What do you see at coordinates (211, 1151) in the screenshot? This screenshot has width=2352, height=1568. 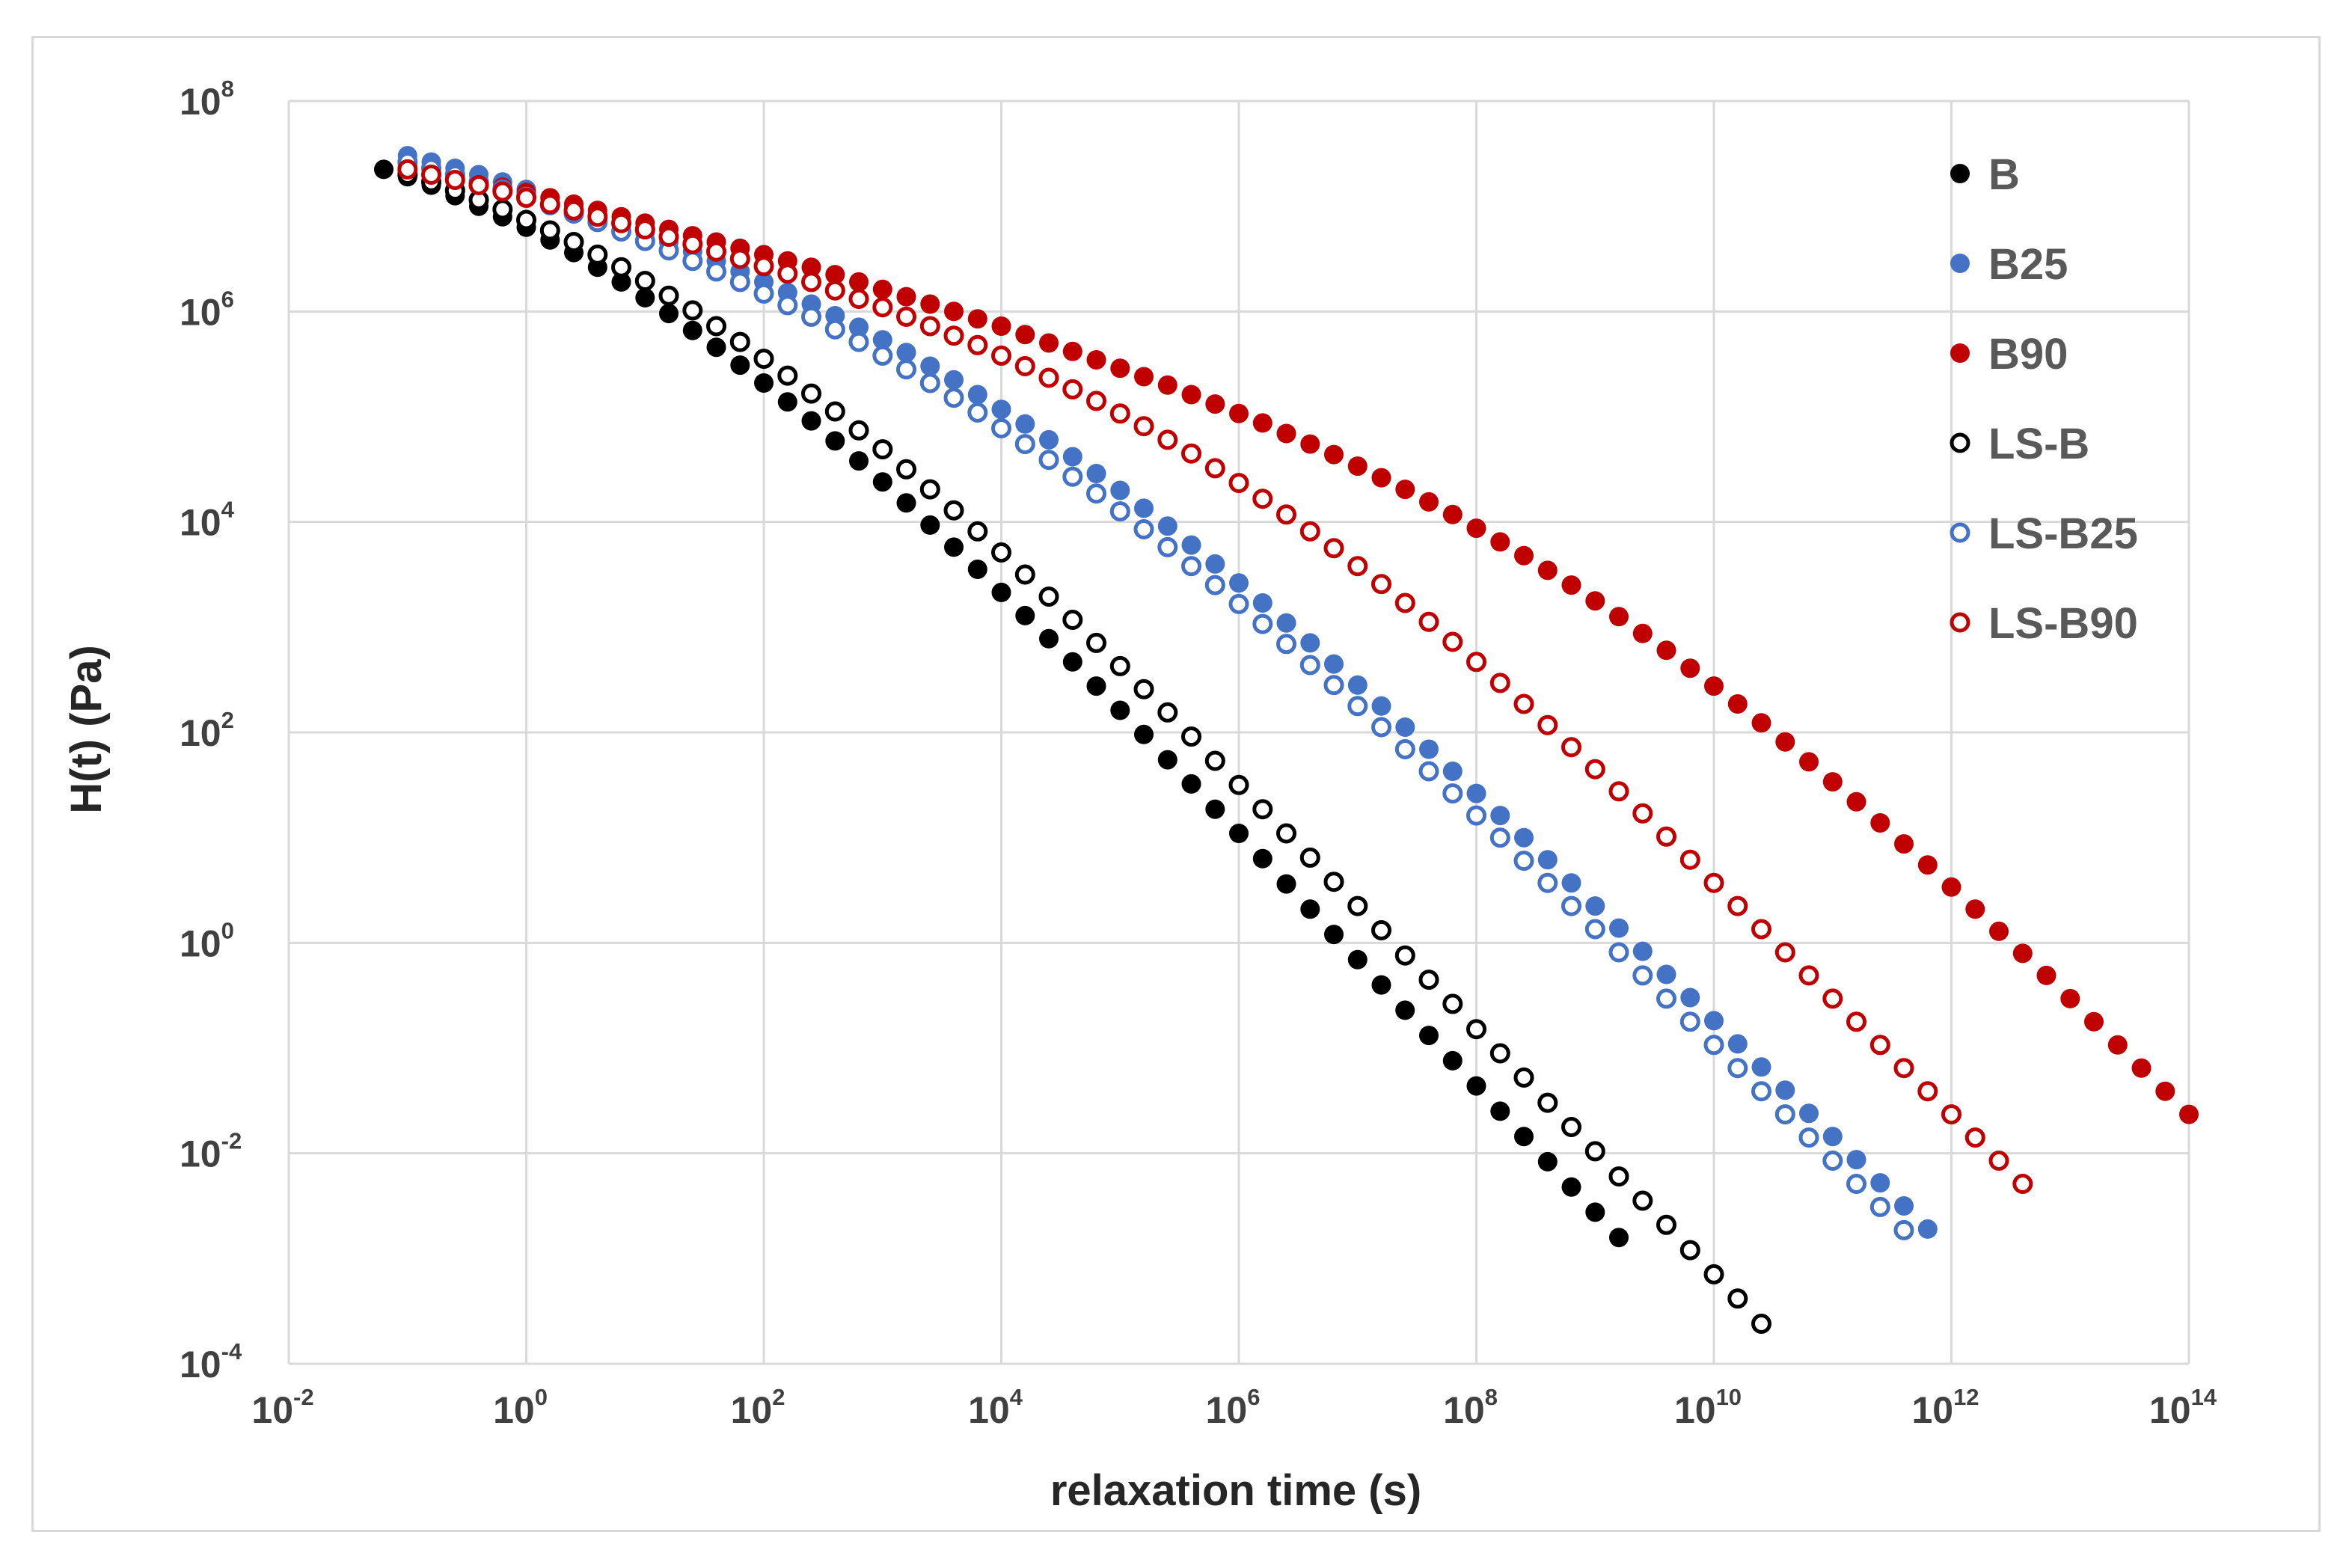 I see `y-tick-label: 10⁻²` at bounding box center [211, 1151].